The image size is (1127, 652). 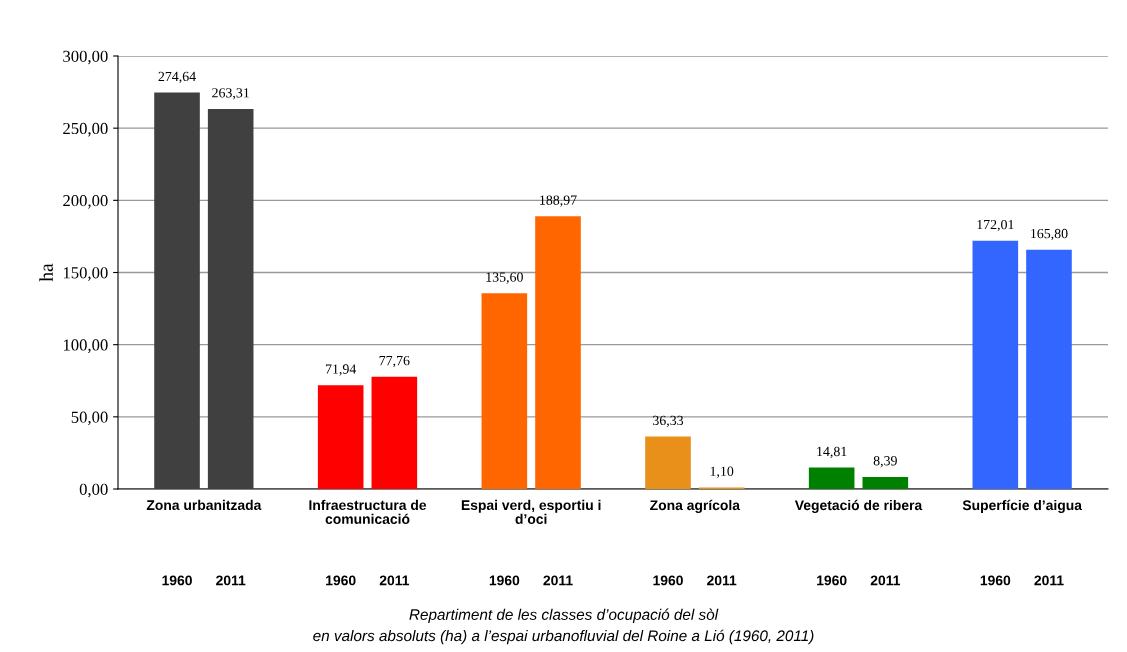 What do you see at coordinates (89, 418) in the screenshot?
I see `y-tick-label: 50,00` at bounding box center [89, 418].